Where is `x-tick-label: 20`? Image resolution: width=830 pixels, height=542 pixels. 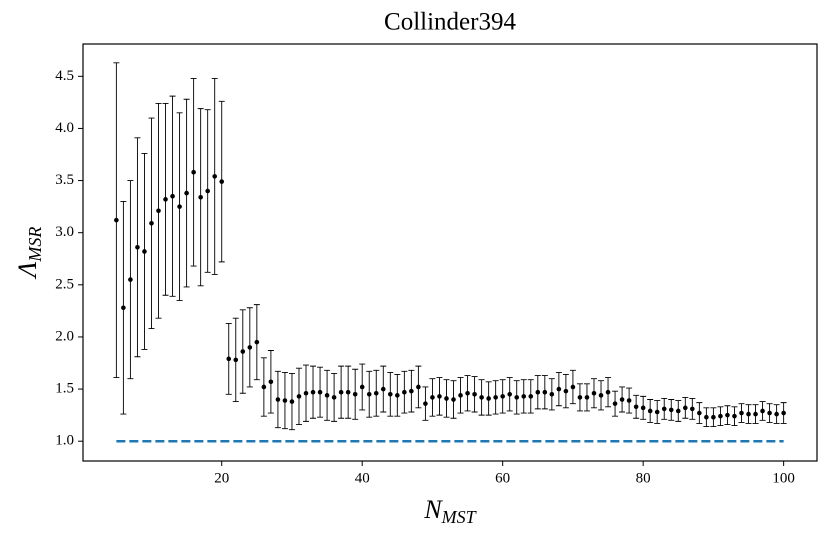 x-tick-label: 20 is located at coordinates (221, 478).